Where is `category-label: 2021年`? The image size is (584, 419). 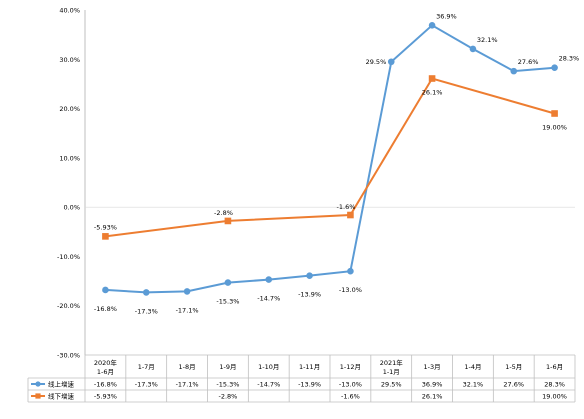 category-label: 2021年 is located at coordinates (392, 362).